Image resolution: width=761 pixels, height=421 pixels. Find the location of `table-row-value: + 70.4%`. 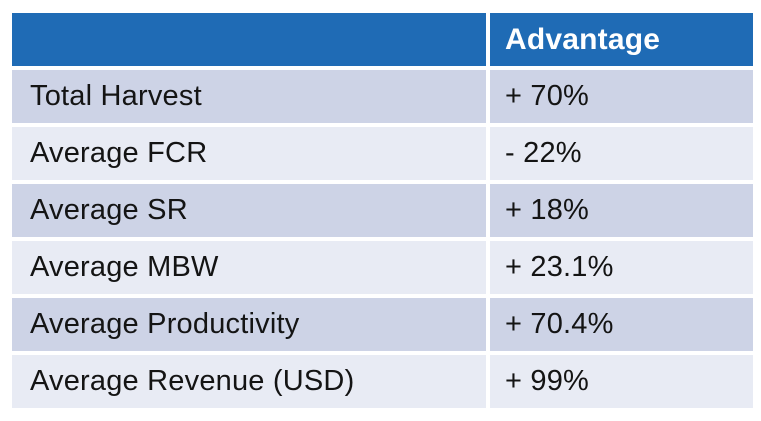

table-row-value: + 70.4% is located at coordinates (621, 324).